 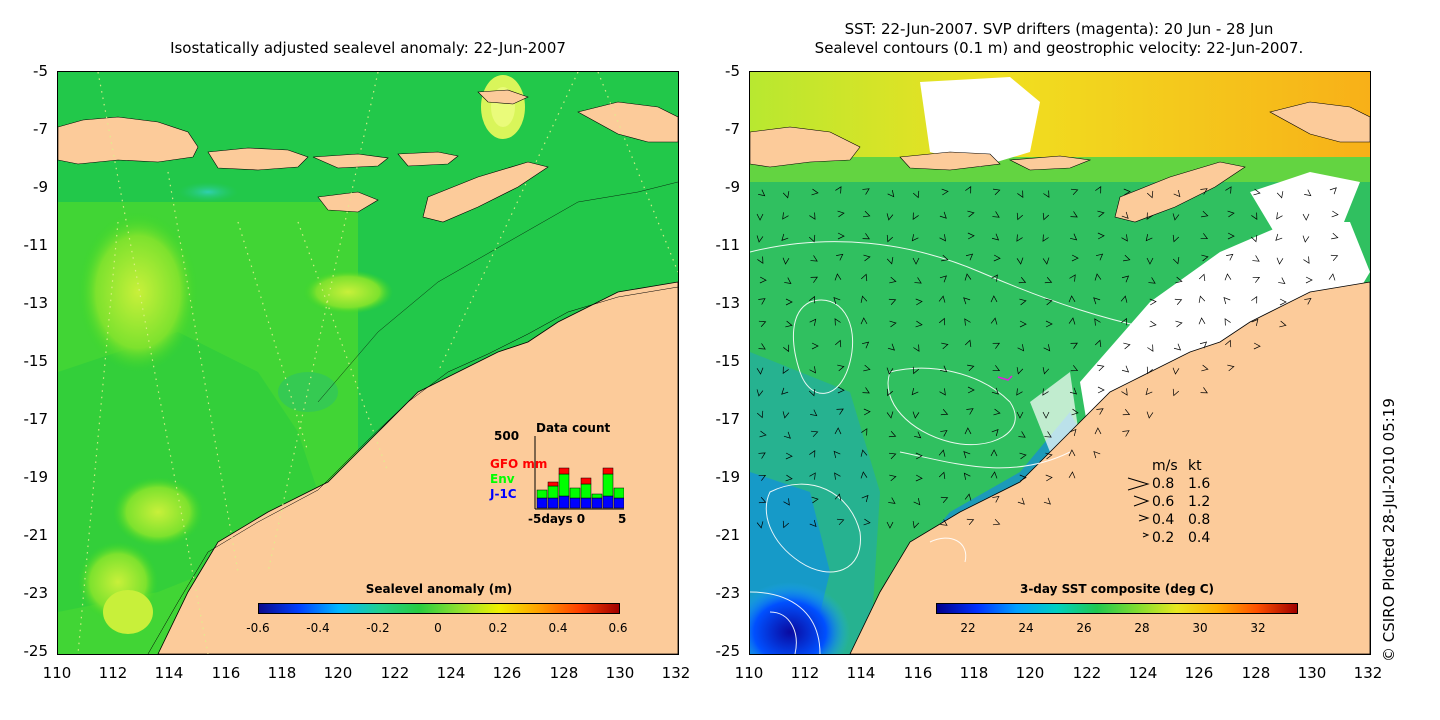 I want to click on colorbar-tick: 0.6, so click(x=618, y=628).